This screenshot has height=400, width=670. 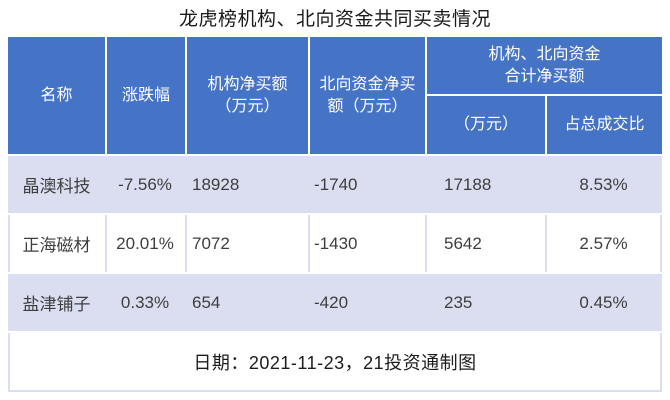 What do you see at coordinates (216, 184) in the screenshot?
I see `cell-institution-net: 18928` at bounding box center [216, 184].